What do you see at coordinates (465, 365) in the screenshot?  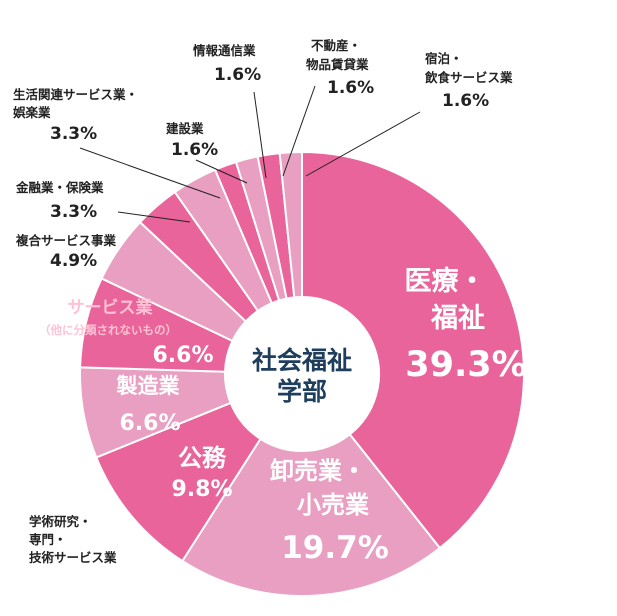 I see `slice-value-medical: 39.3%` at bounding box center [465, 365].